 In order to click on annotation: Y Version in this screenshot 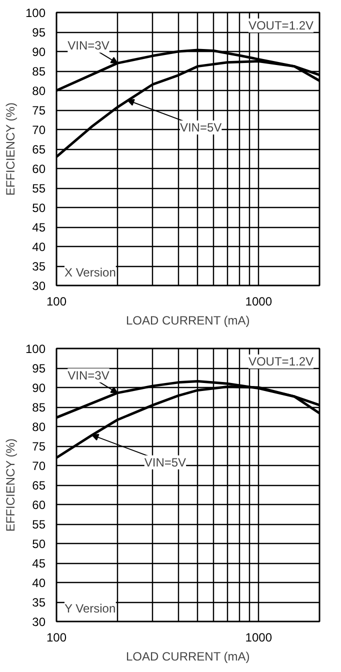, I will do `click(90, 609)`.